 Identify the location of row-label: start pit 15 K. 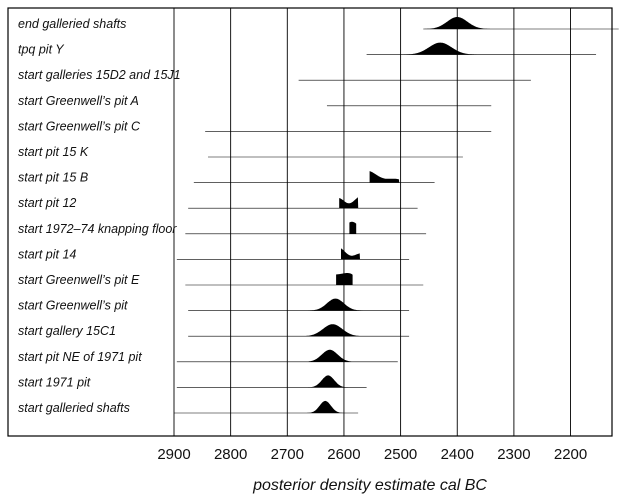
(53, 152).